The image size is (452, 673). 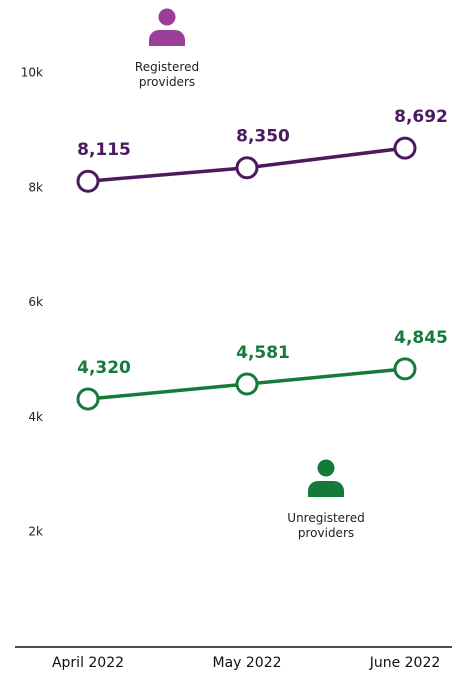 I want to click on x-tick-label: April 2022, so click(x=88, y=663).